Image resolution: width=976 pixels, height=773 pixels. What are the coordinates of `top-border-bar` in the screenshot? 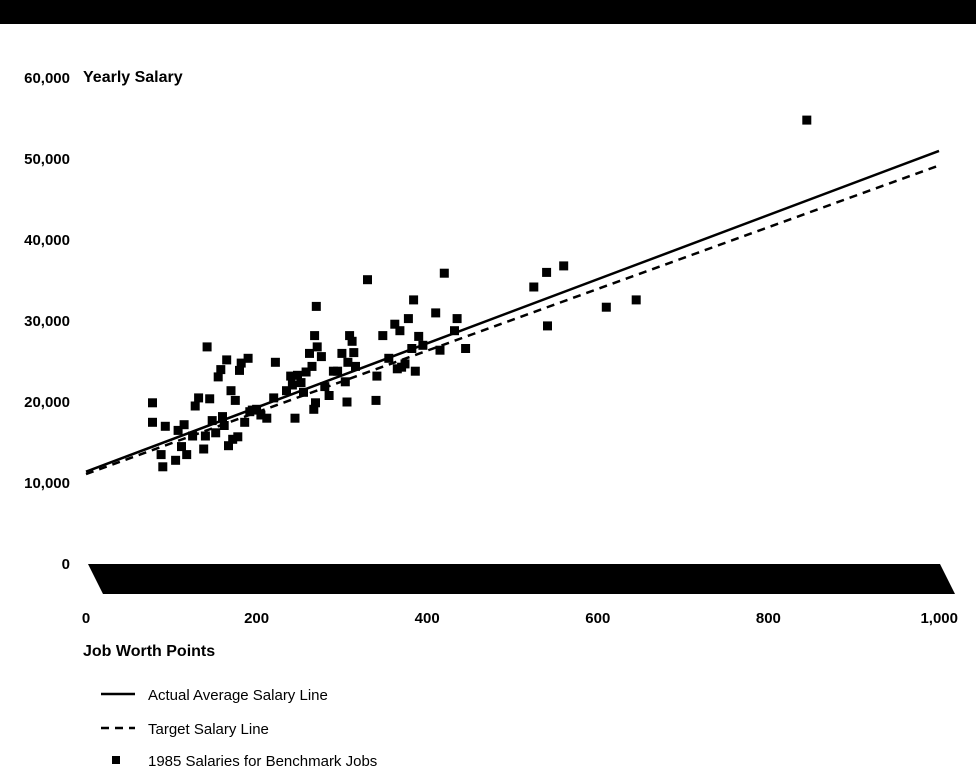 It's located at (488, 12).